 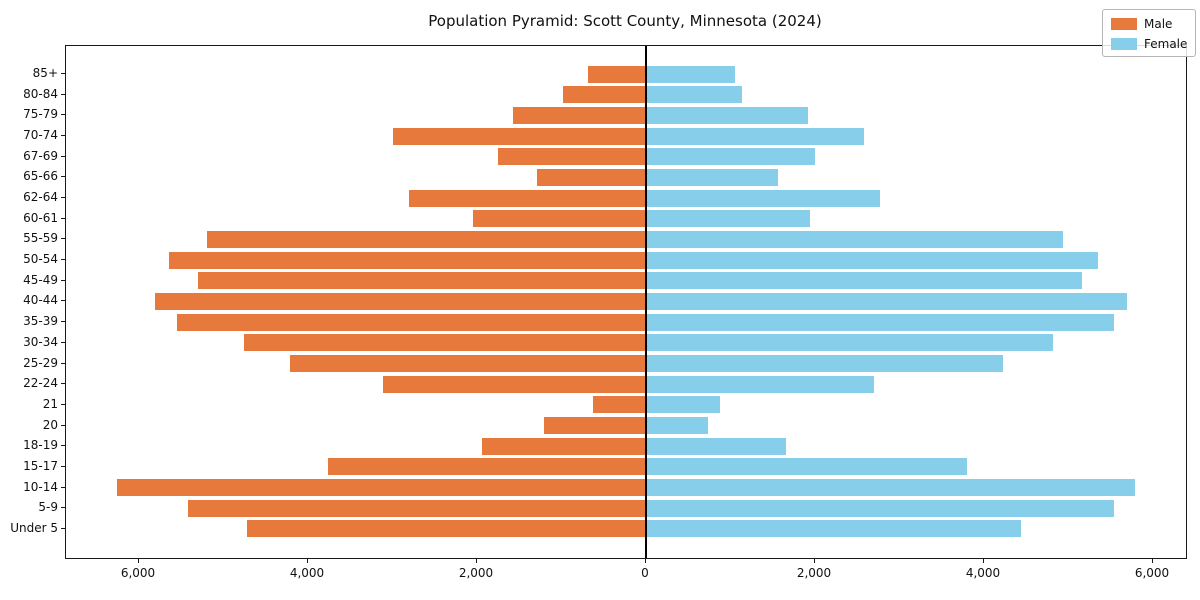 What do you see at coordinates (690, 74) in the screenshot?
I see `bar-female-85-` at bounding box center [690, 74].